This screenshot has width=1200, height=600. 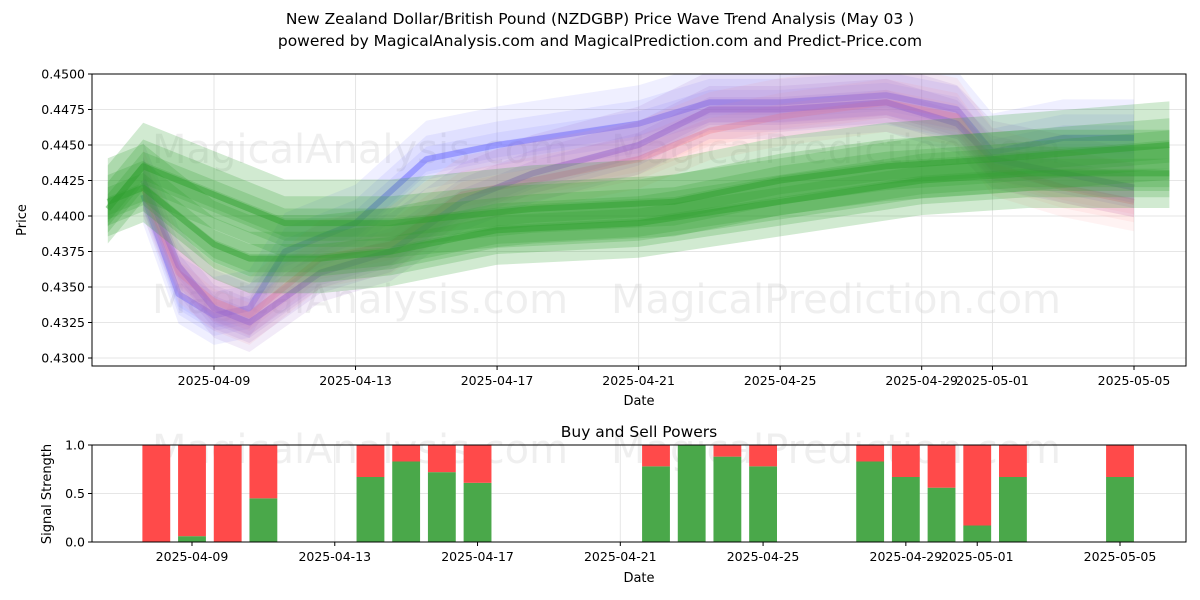 What do you see at coordinates (763, 556) in the screenshot?
I see `signal-xtick-label: 2025-04-25` at bounding box center [763, 556].